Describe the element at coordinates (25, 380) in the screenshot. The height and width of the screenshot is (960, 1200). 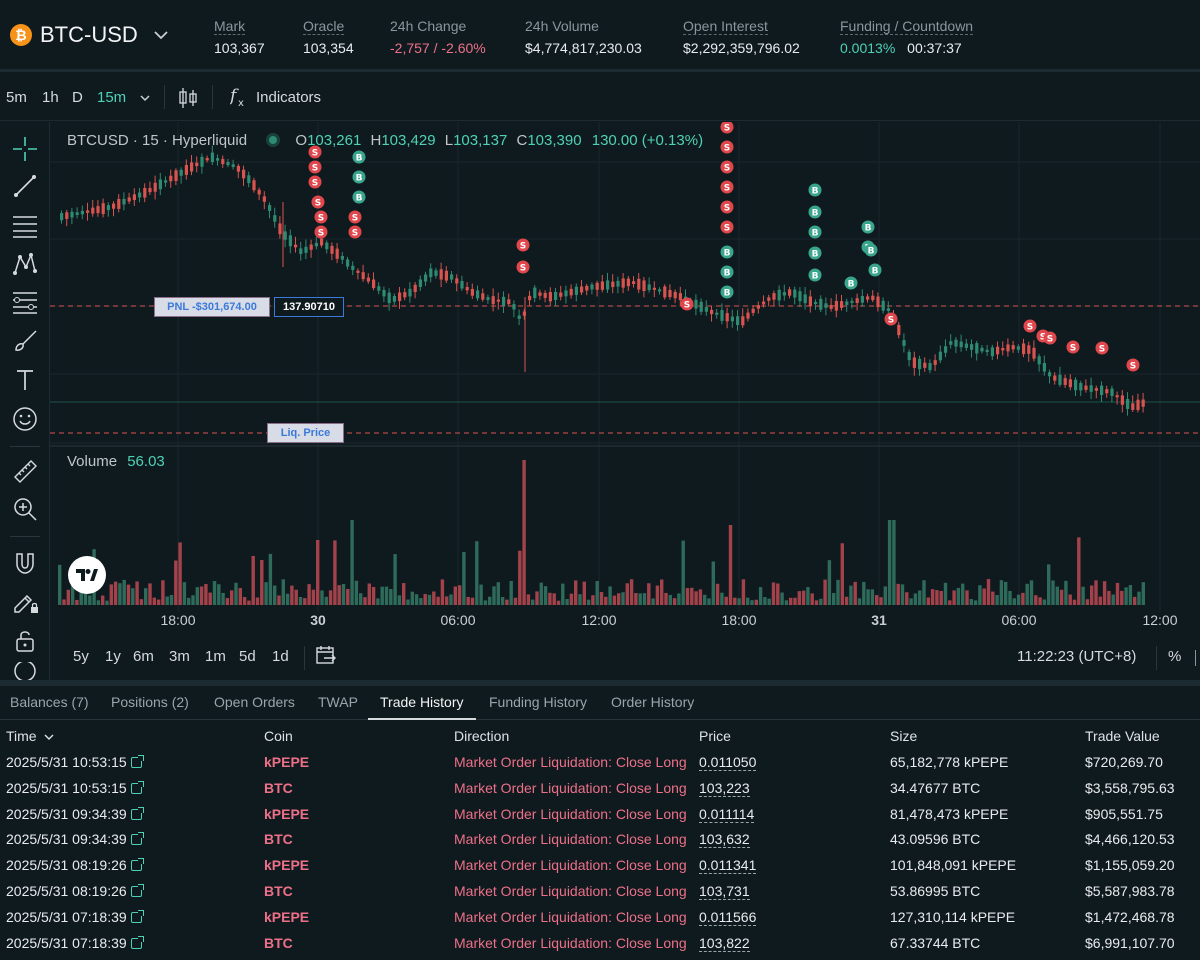
I see `text-icon` at that location.